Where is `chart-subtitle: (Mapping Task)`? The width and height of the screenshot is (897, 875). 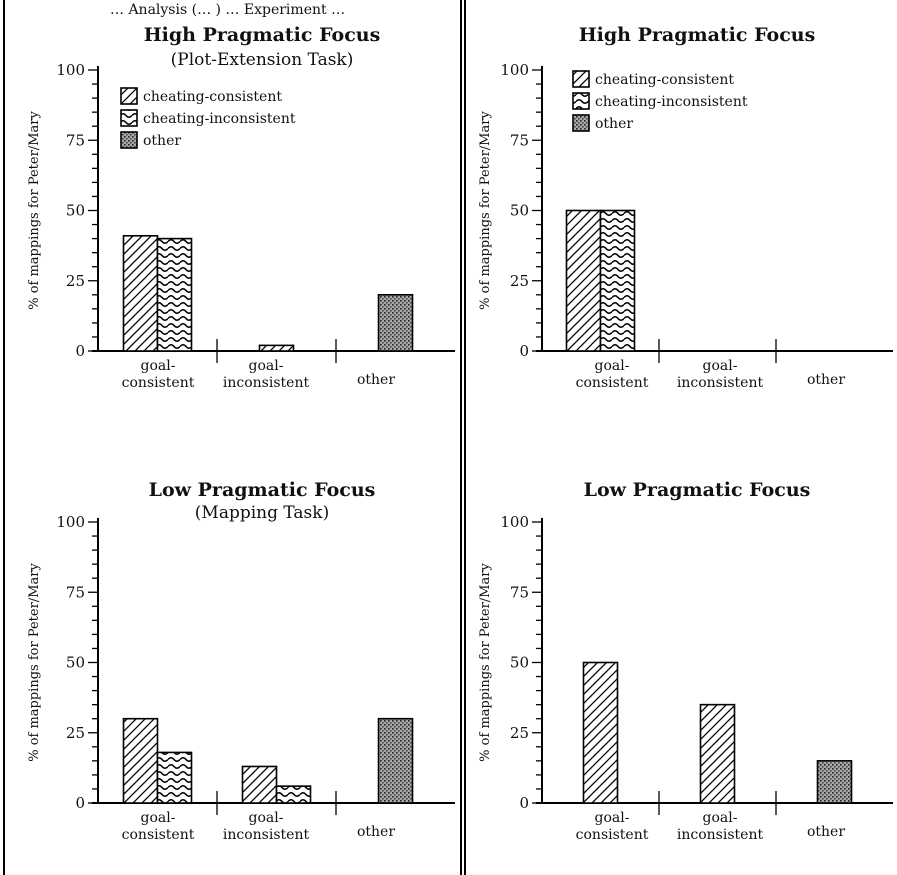 chart-subtitle: (Mapping Task) is located at coordinates (262, 513).